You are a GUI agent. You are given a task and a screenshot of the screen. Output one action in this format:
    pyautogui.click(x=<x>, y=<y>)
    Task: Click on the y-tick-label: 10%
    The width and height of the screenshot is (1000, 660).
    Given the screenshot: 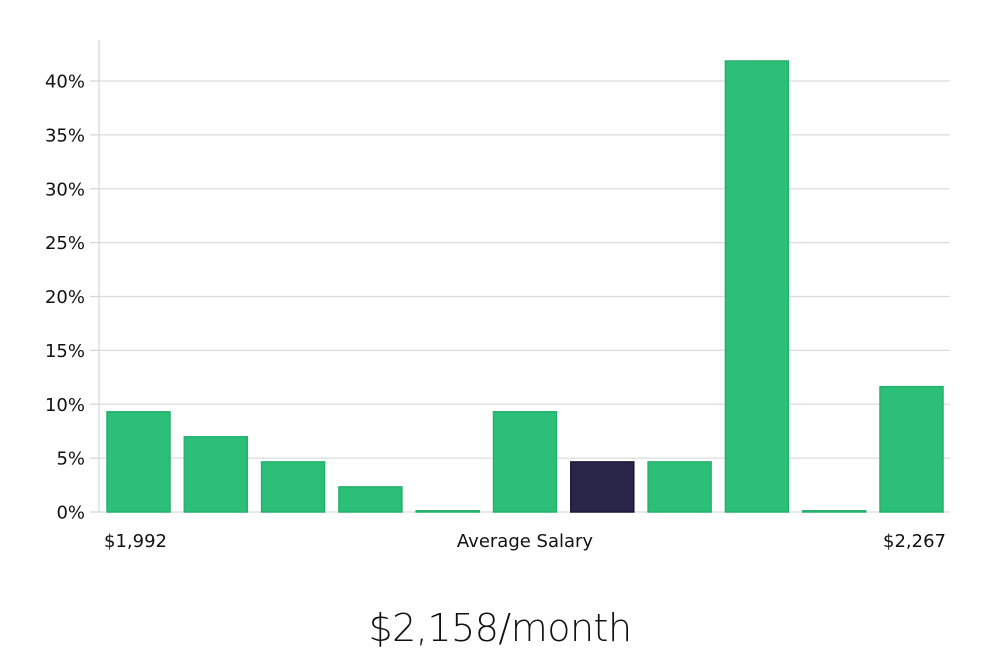 What is the action you would take?
    pyautogui.click(x=65, y=405)
    